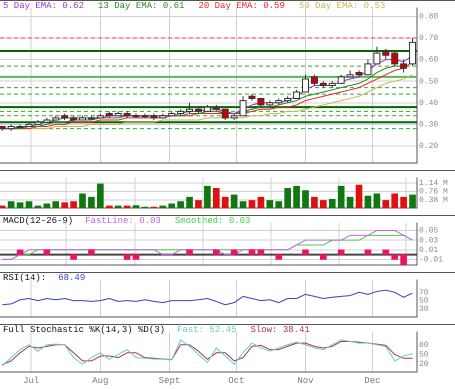 Image resolution: width=455 pixels, height=389 pixels. Describe the element at coordinates (424, 293) in the screenshot. I see `y-tick-label: 70` at that location.